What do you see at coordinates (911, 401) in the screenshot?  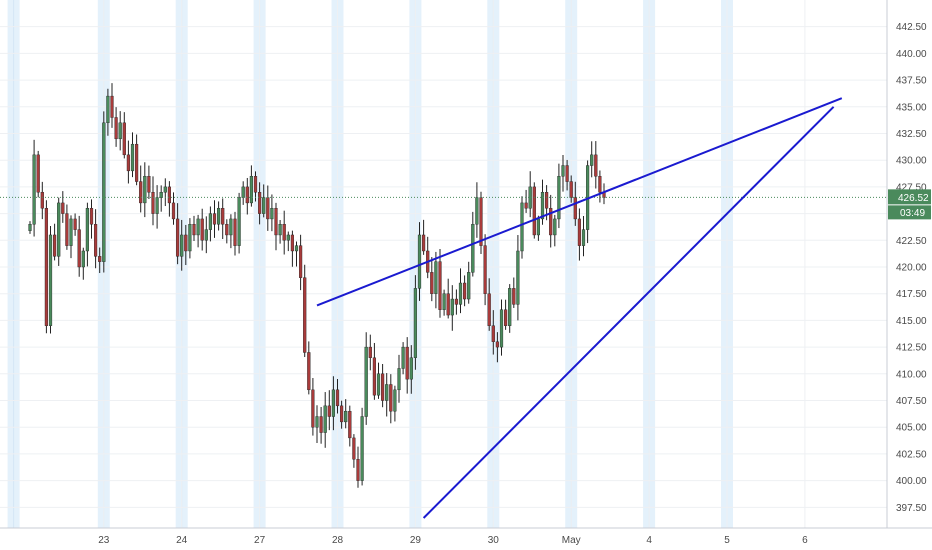 I see `price-tick-label: 407.50` at bounding box center [911, 401].